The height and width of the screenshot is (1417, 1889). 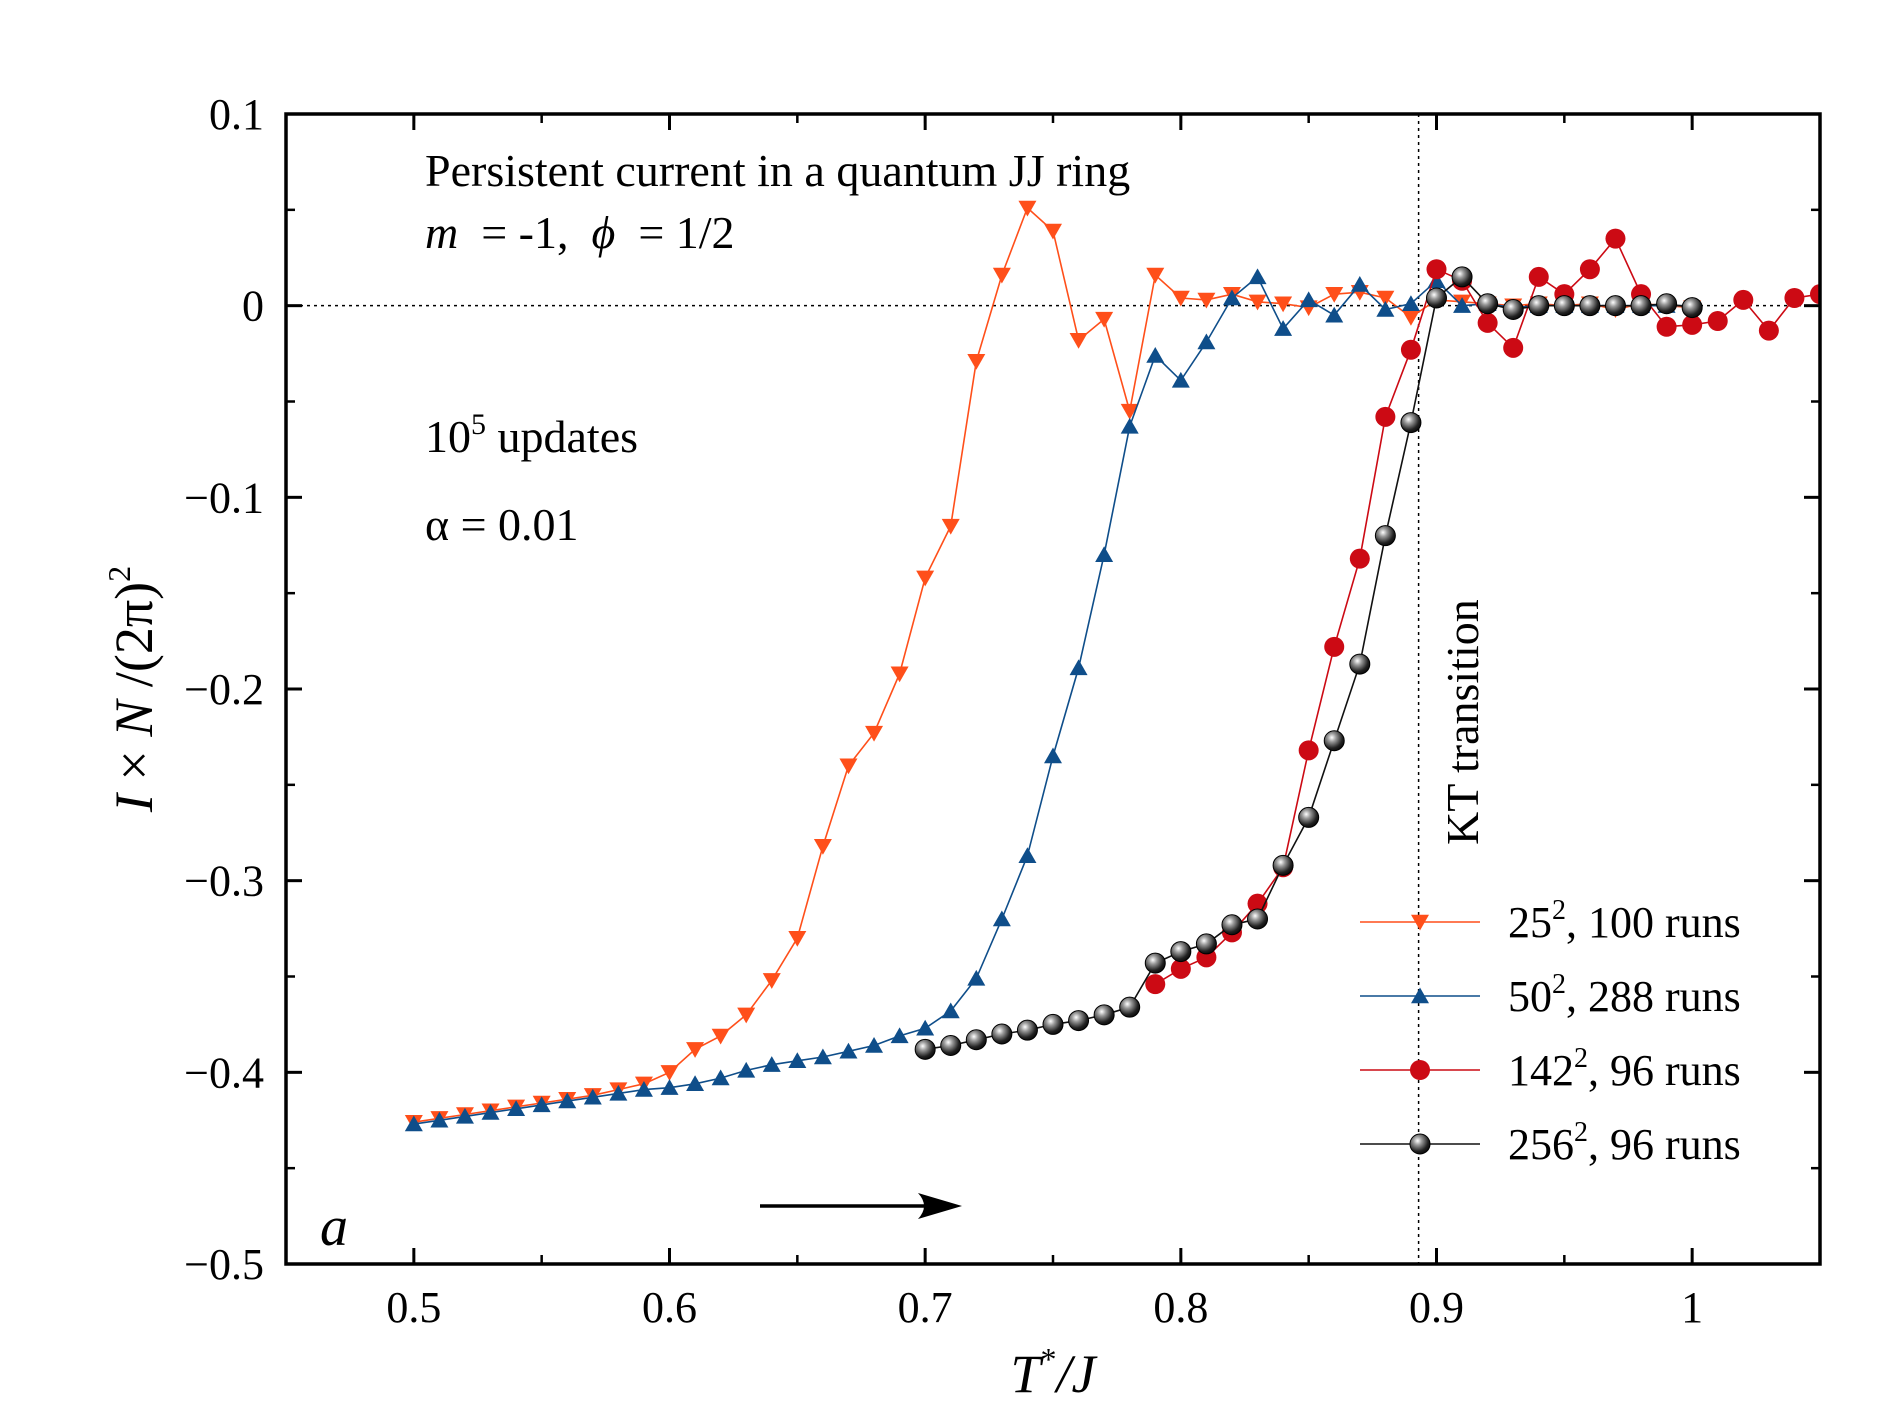 What do you see at coordinates (334, 1227) in the screenshot?
I see `panel-label: a` at bounding box center [334, 1227].